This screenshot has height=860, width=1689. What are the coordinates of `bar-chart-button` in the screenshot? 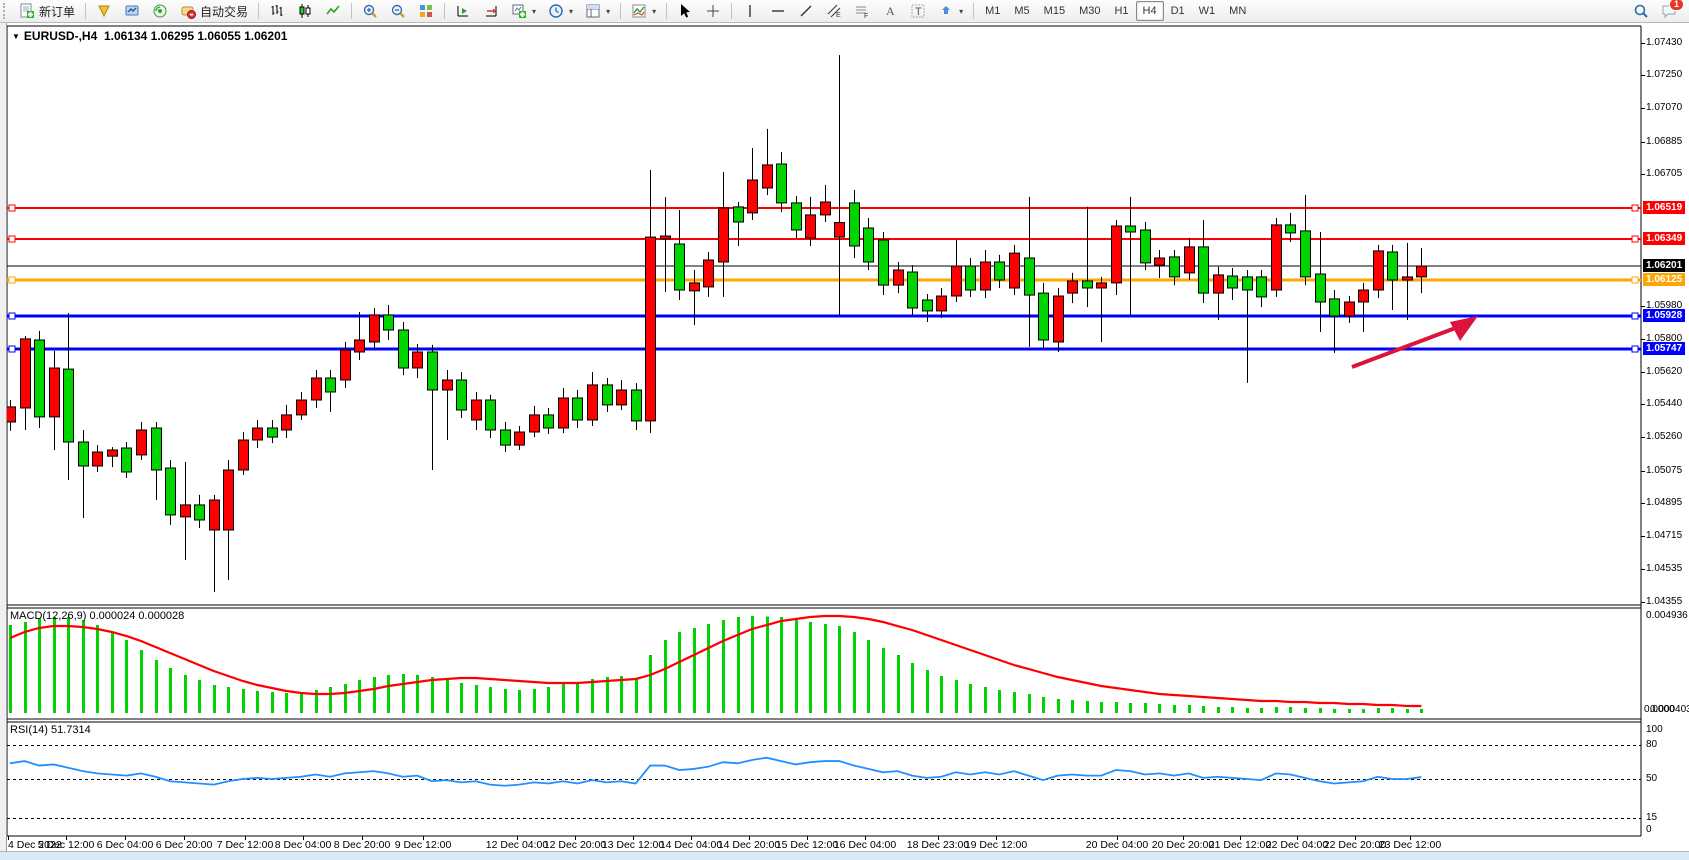 It's located at (277, 11).